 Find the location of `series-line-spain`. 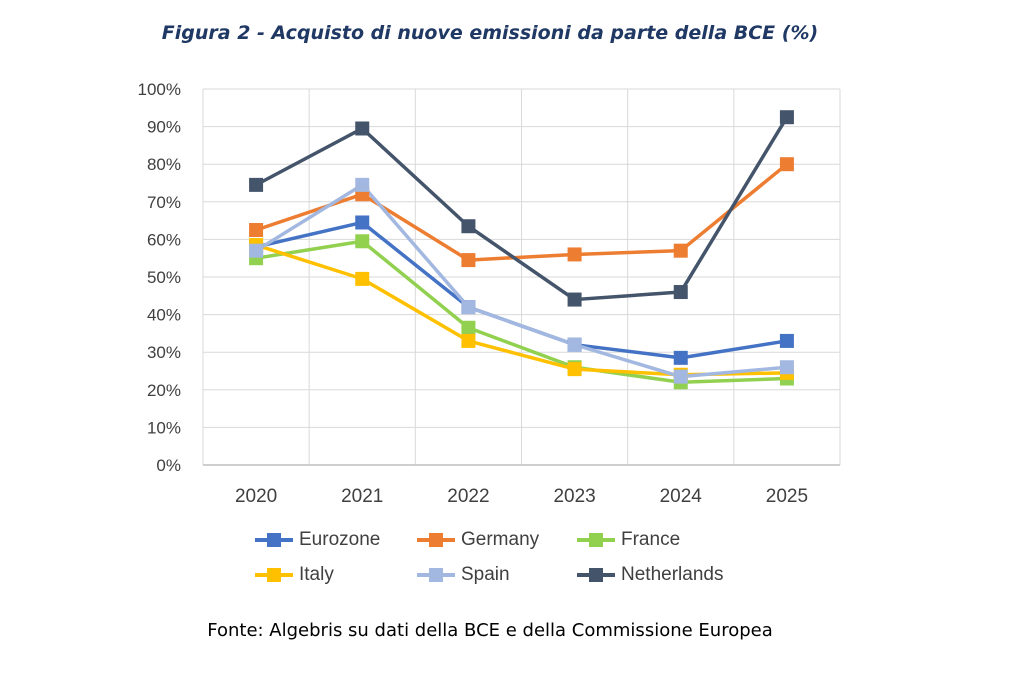

series-line-spain is located at coordinates (521, 281).